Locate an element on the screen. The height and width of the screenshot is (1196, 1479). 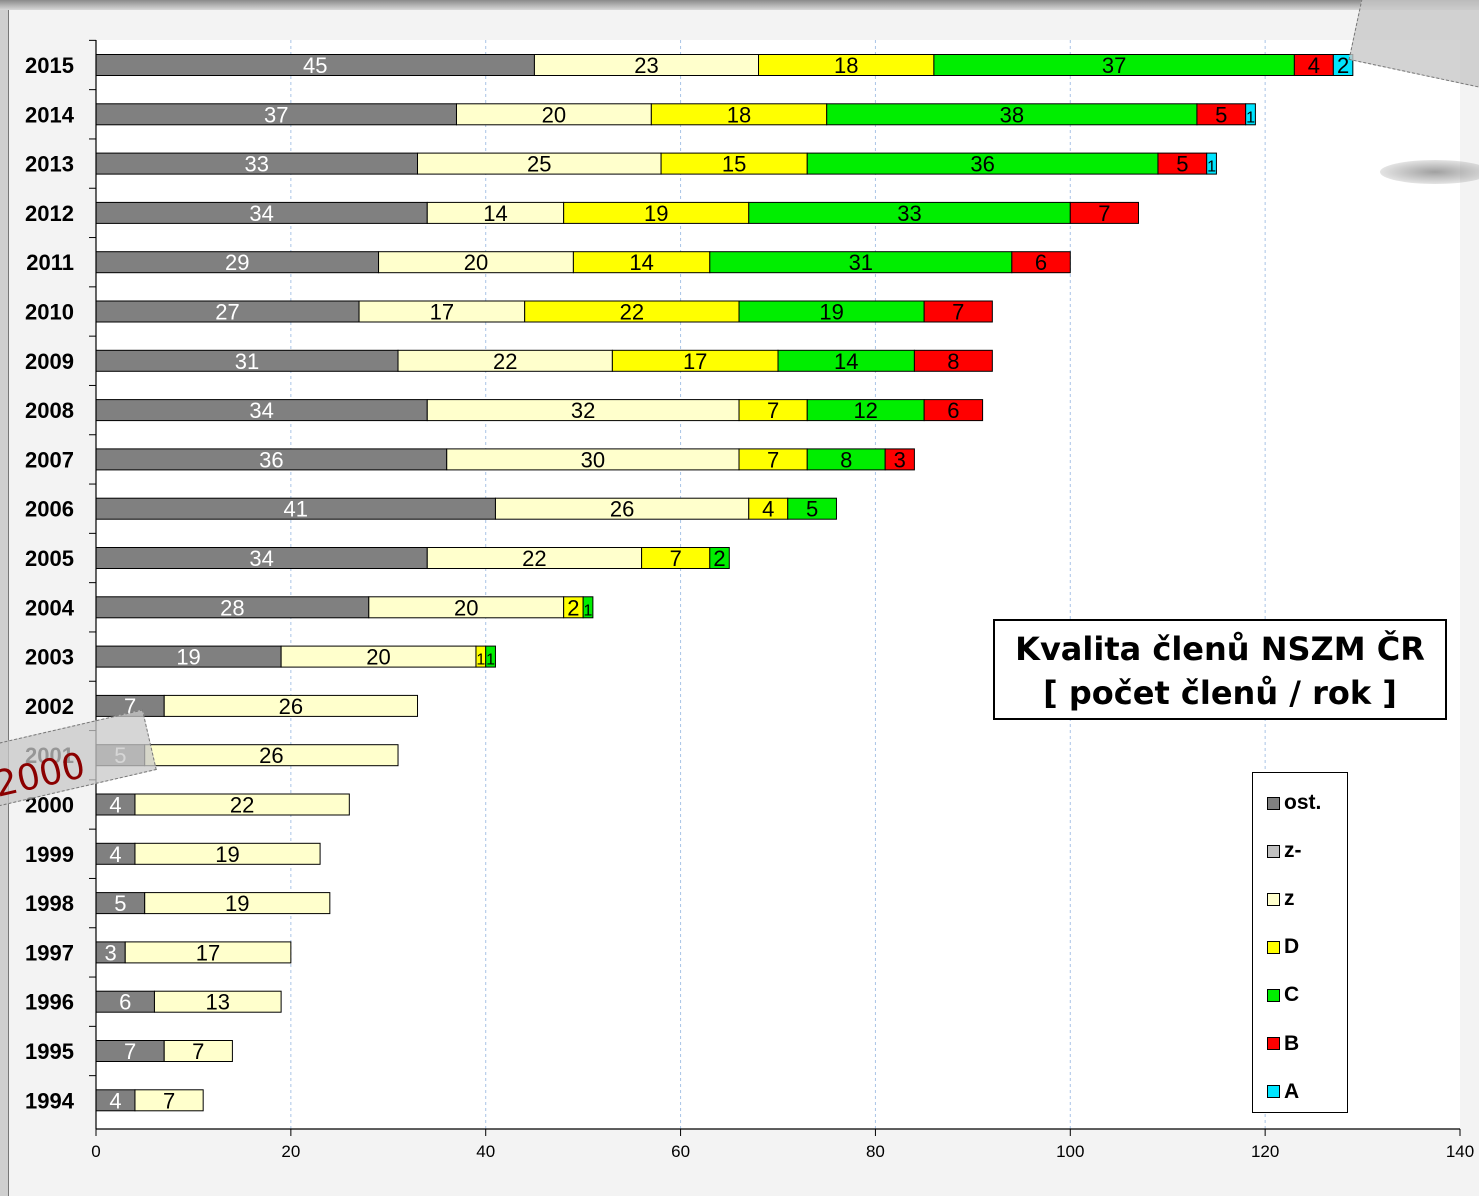
legend-label: C is located at coordinates (1292, 995).